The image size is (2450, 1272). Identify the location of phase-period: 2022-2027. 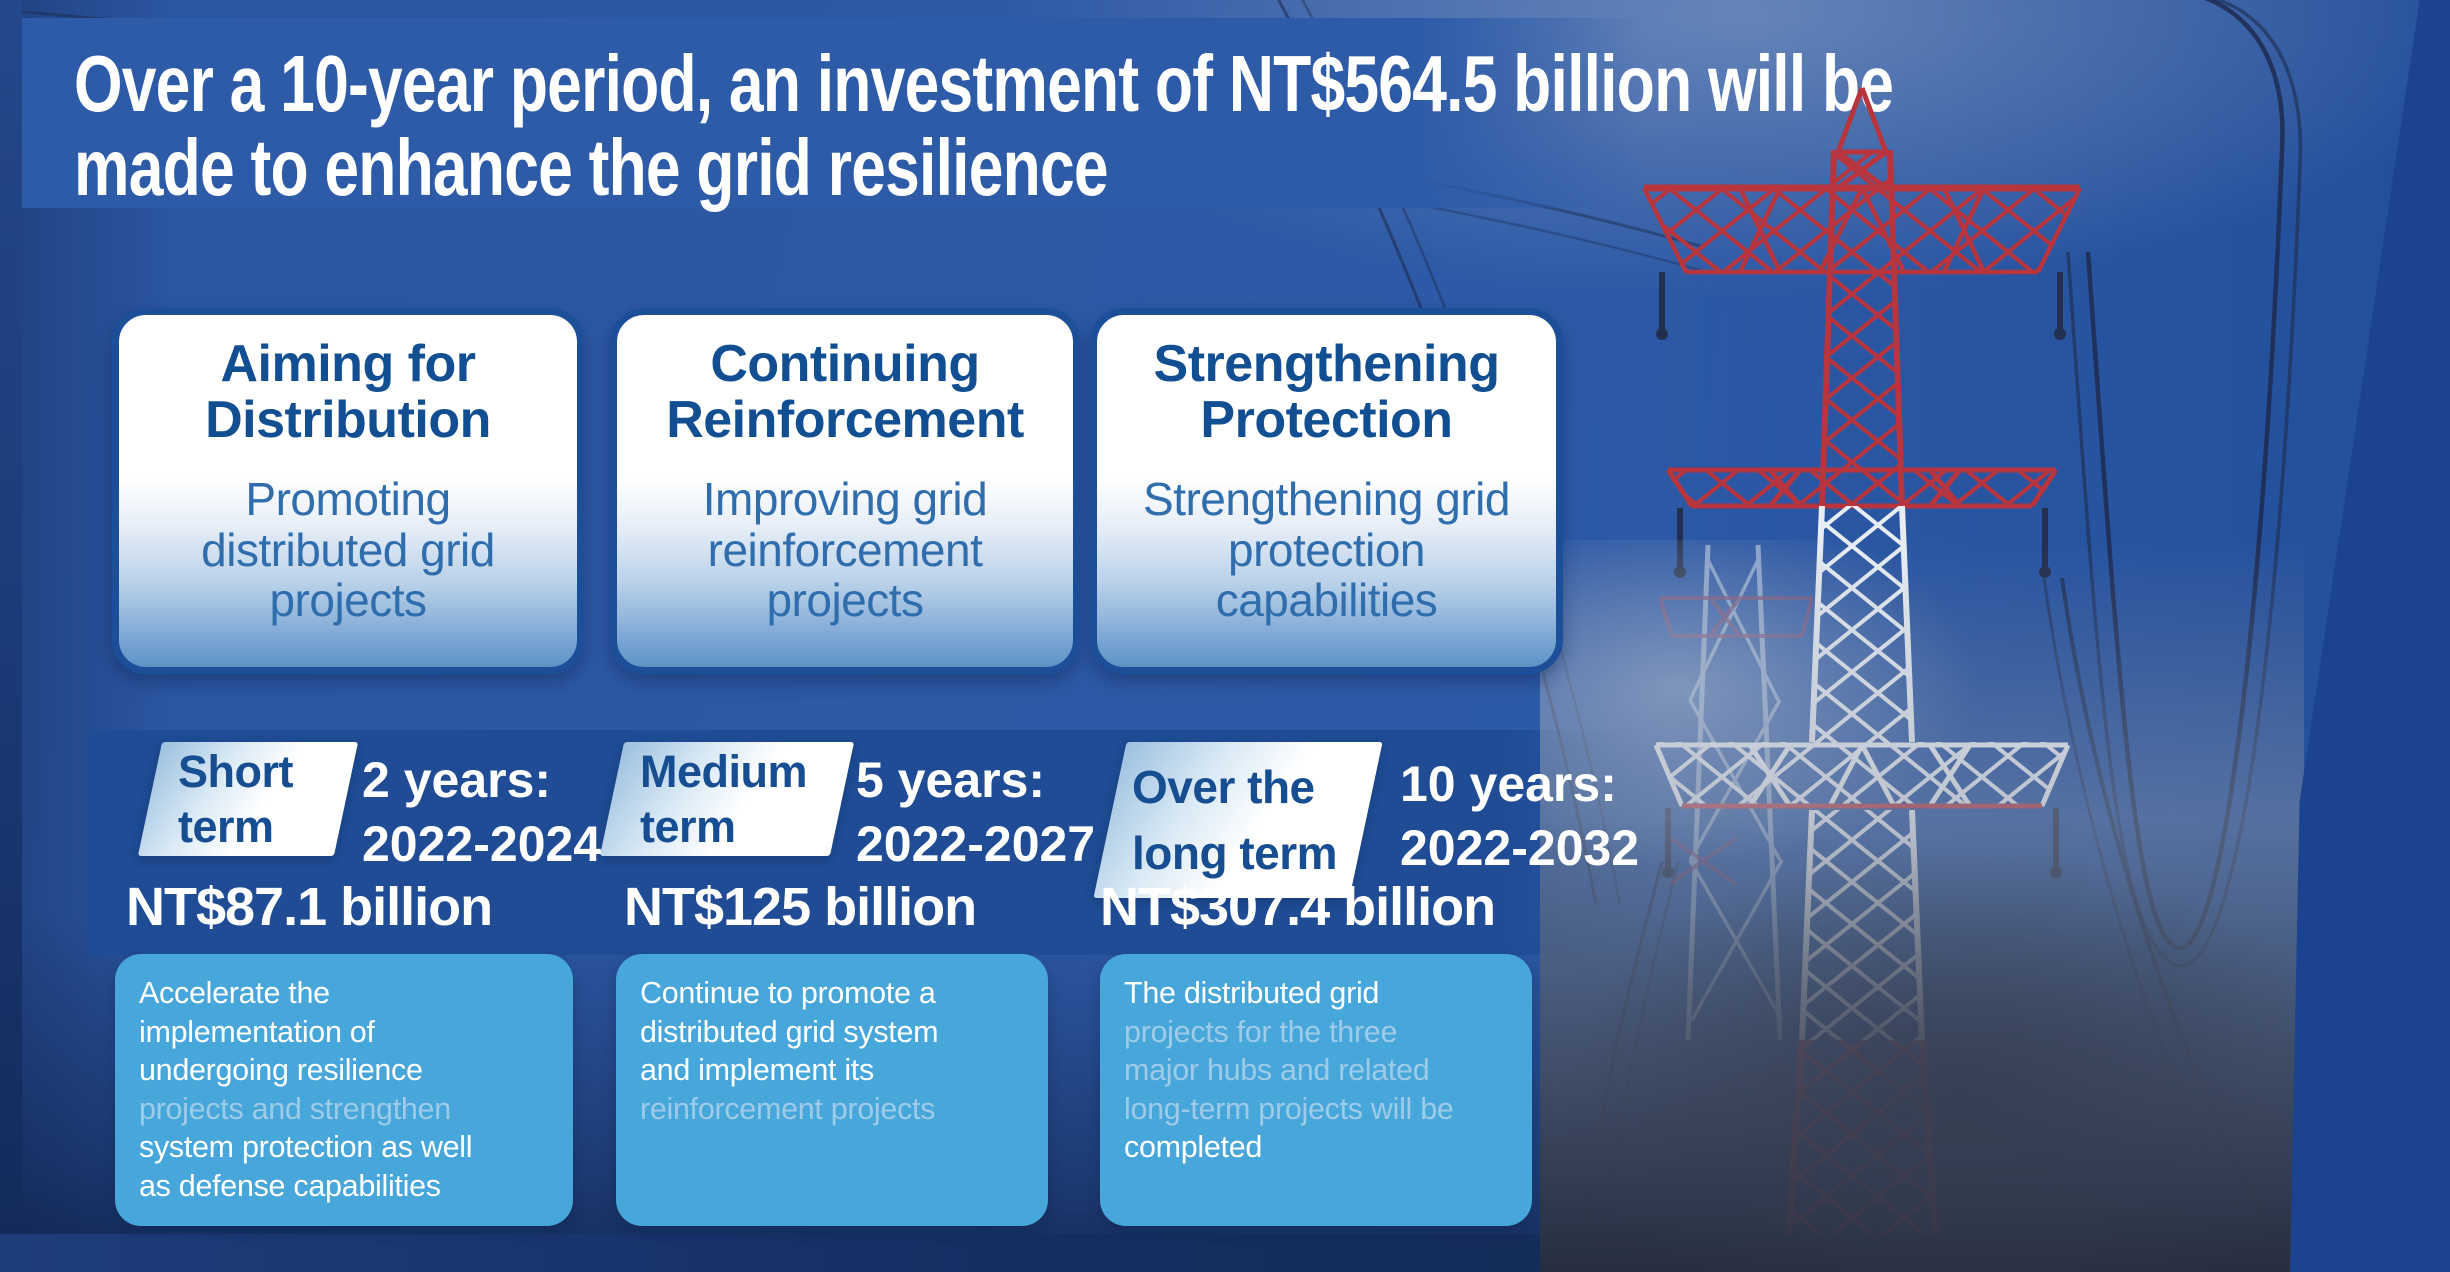
(976, 844).